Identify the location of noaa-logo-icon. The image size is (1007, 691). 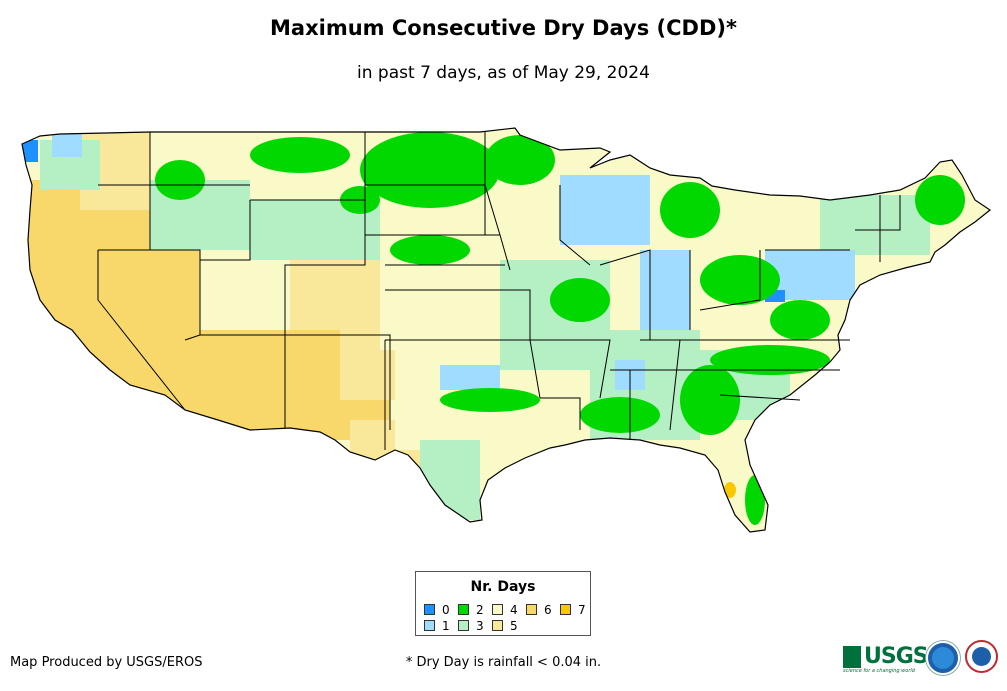
(943, 658).